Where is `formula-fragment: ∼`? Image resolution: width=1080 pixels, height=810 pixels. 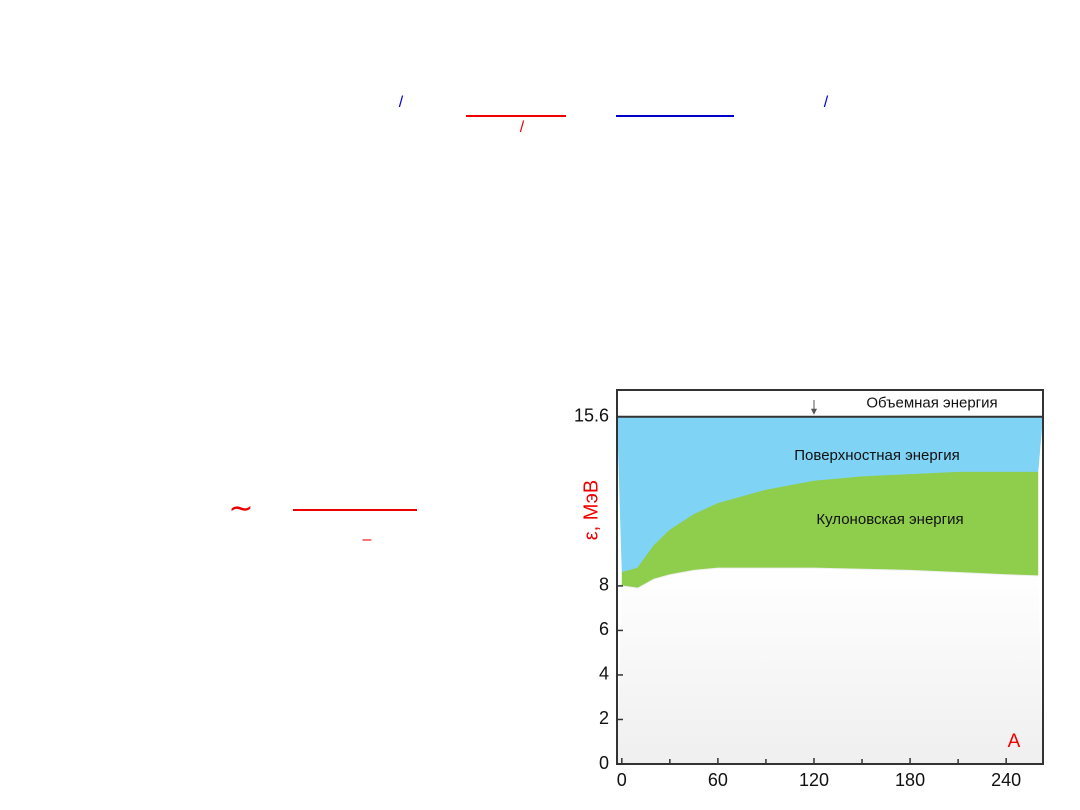
formula-fragment: ∼ is located at coordinates (240, 508).